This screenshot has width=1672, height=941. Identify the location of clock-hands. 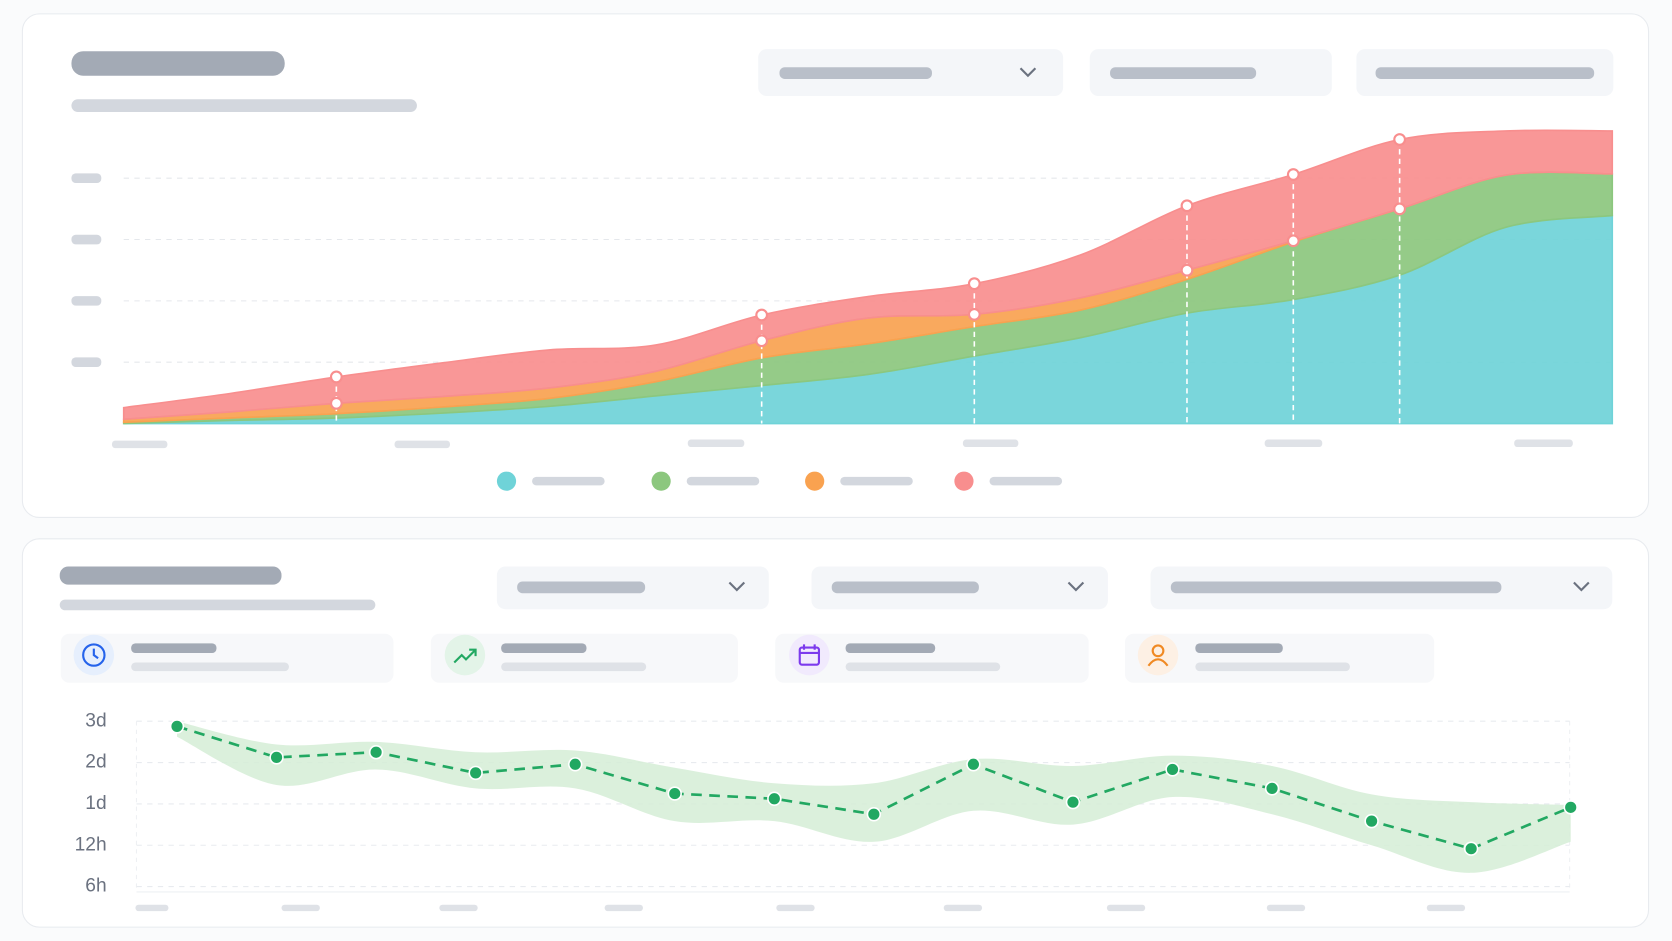
(95, 654).